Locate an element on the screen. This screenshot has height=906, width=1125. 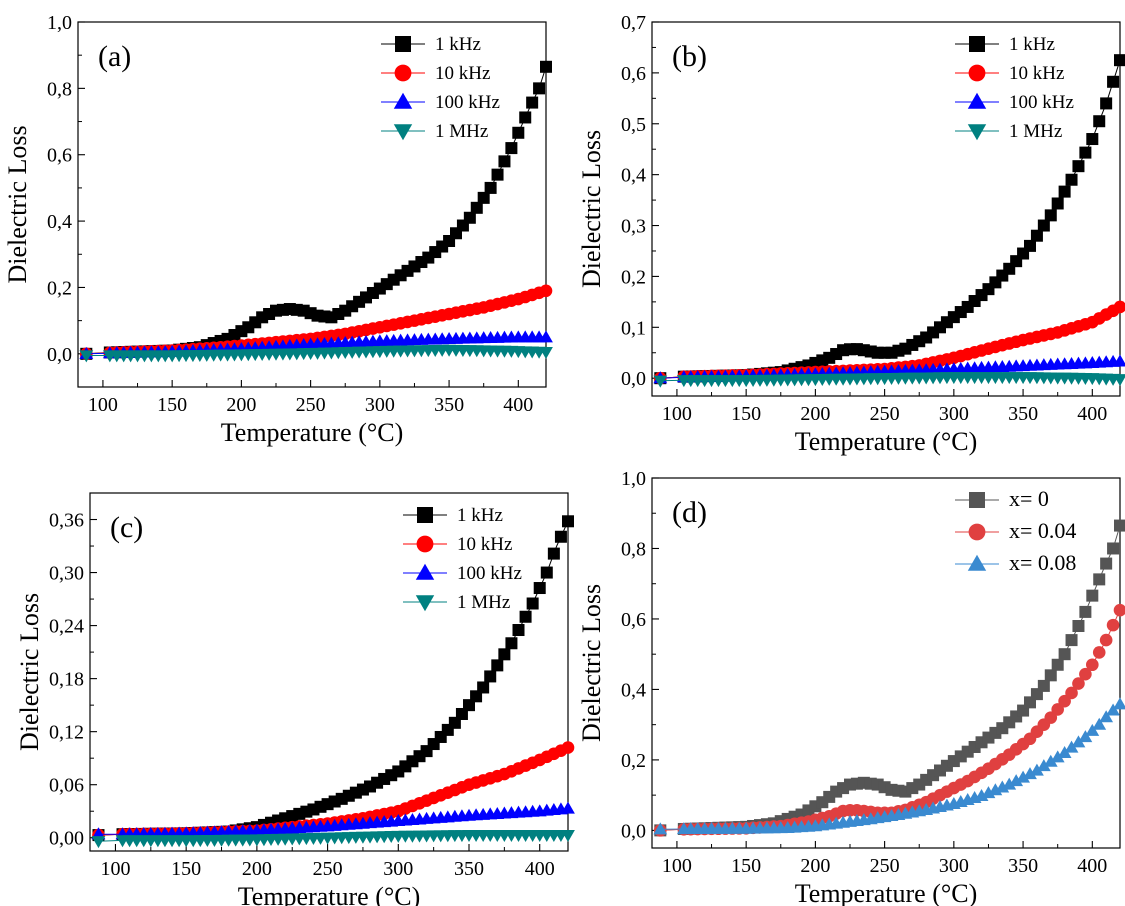
panel-label: (c) is located at coordinates (126, 527).